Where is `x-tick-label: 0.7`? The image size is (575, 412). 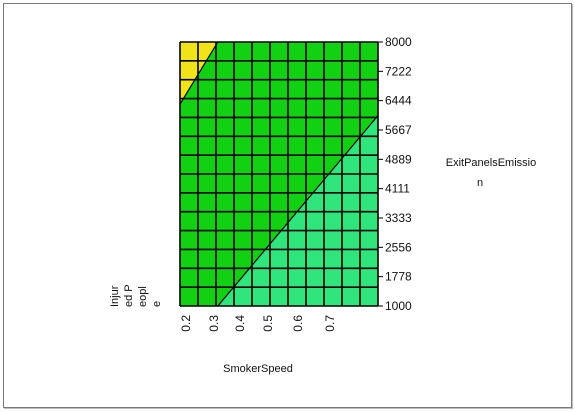 x-tick-label: 0.7 is located at coordinates (330, 323).